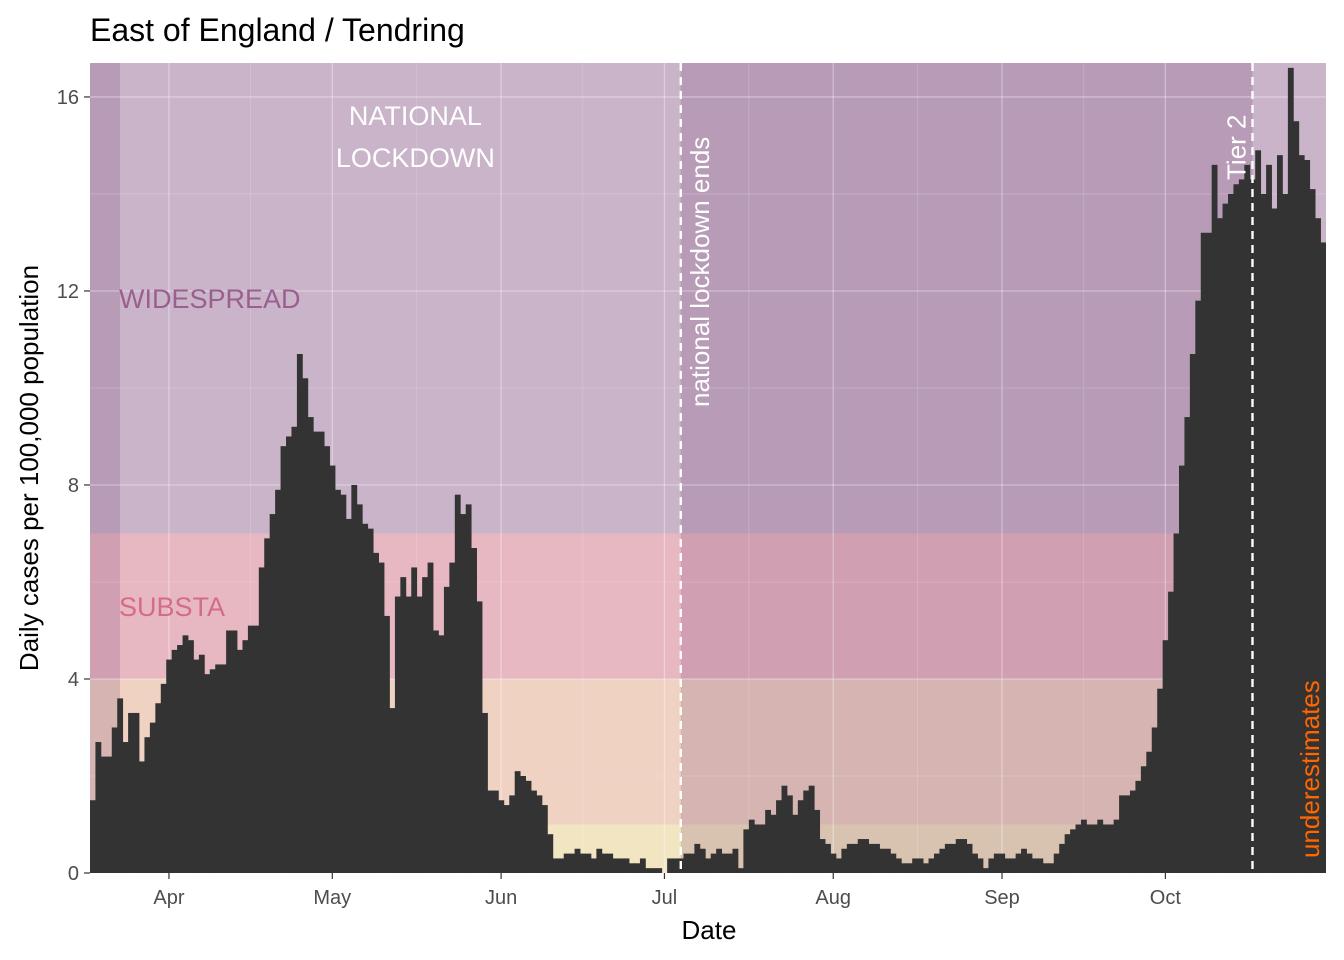 The height and width of the screenshot is (960, 1344). Describe the element at coordinates (210, 299) in the screenshot. I see `widespread-label: WIDESPREAD` at that location.